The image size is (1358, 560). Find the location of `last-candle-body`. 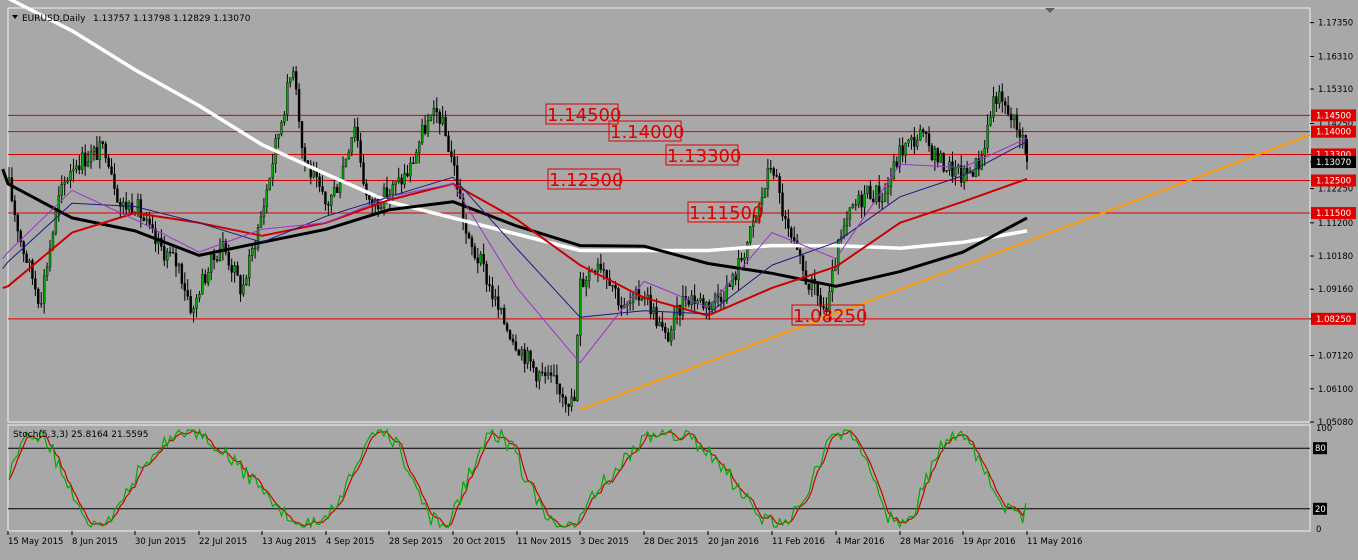

last-candle-body is located at coordinates (1027, 150).